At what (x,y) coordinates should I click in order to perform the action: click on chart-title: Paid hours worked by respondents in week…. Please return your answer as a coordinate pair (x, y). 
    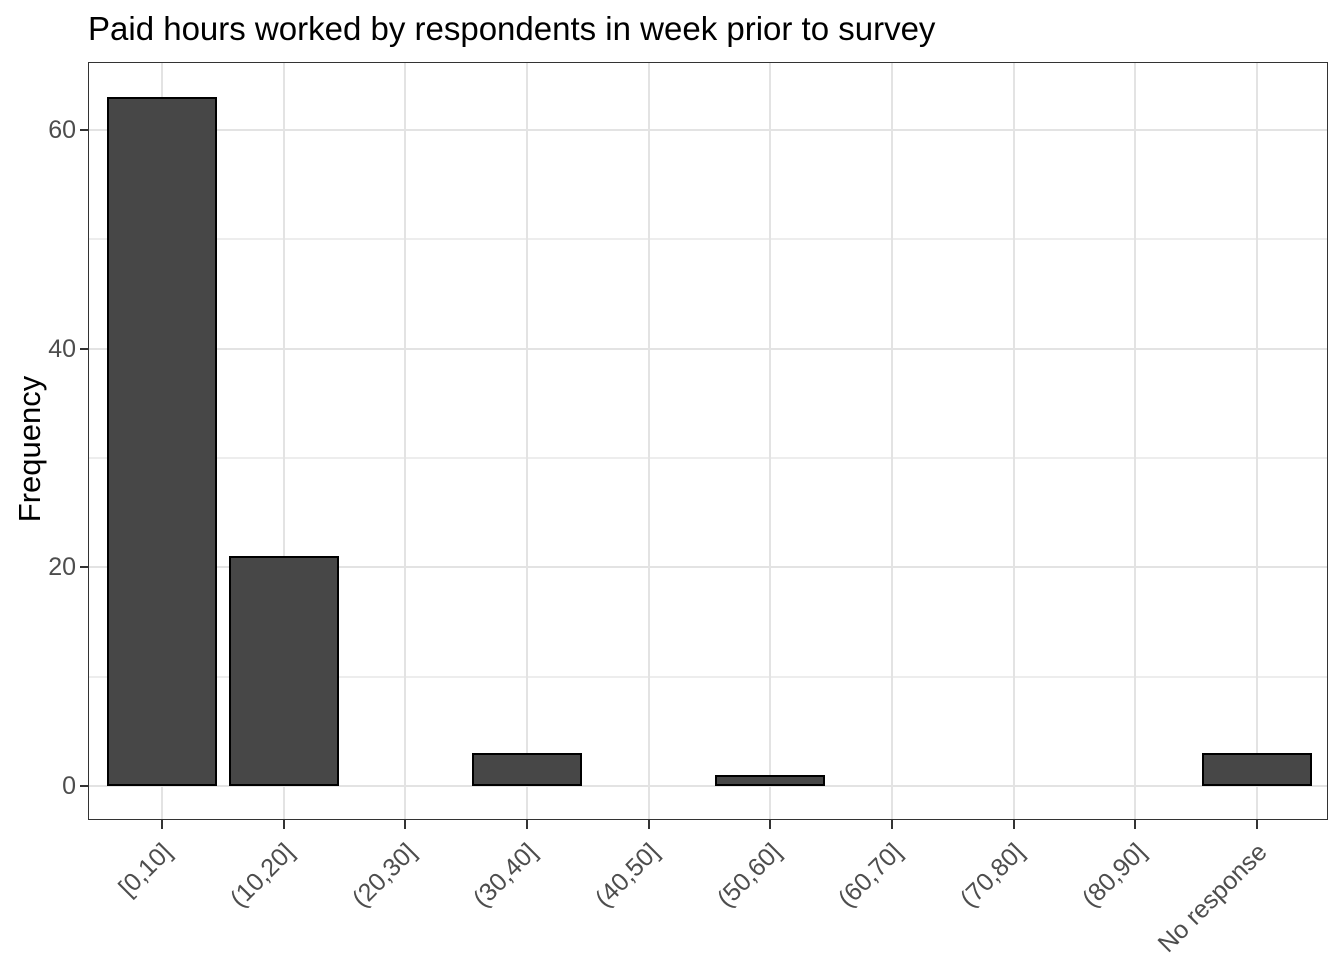
    Looking at the image, I should click on (512, 28).